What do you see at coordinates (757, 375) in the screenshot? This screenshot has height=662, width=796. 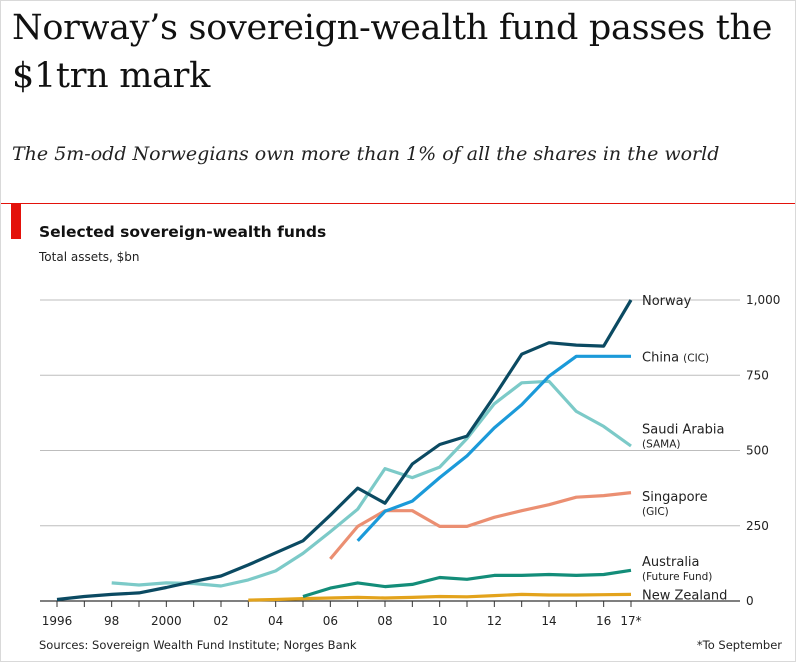 I see `y-tick-label: 750` at bounding box center [757, 375].